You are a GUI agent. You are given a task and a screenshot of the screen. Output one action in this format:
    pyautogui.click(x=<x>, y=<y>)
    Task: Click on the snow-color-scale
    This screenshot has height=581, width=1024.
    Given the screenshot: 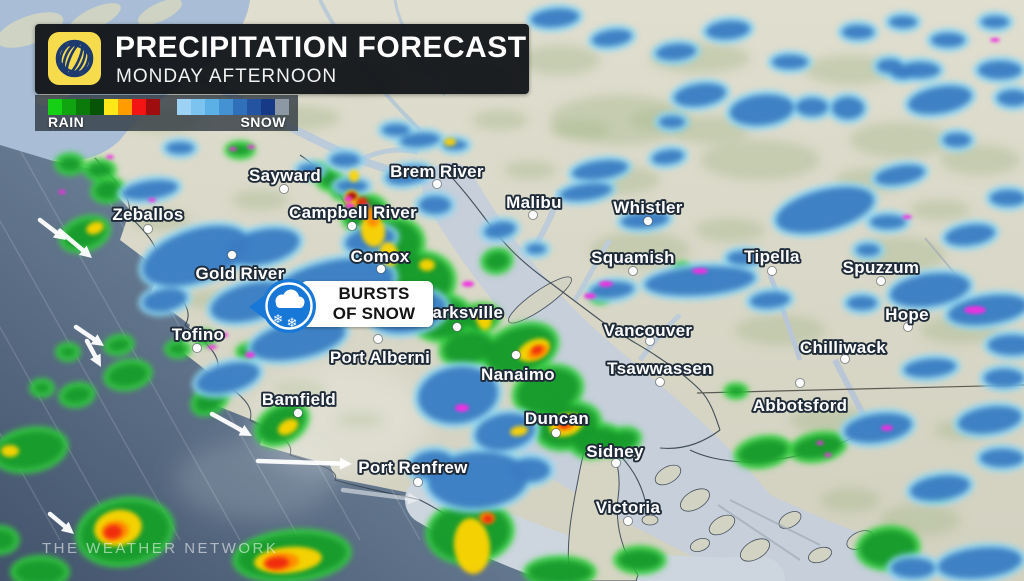 What is the action you would take?
    pyautogui.click(x=233, y=107)
    